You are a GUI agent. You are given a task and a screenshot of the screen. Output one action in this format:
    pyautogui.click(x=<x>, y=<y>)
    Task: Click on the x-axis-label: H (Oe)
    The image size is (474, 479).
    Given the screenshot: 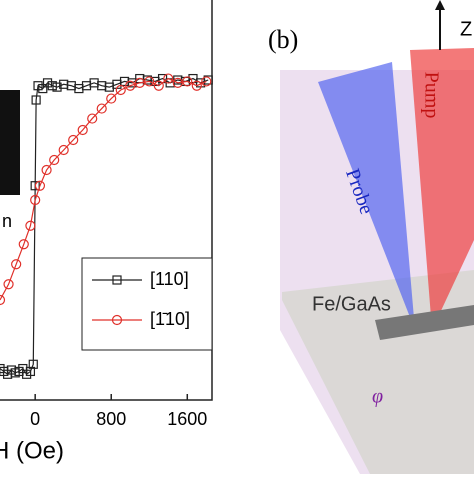 What is the action you would take?
    pyautogui.click(x=32, y=450)
    